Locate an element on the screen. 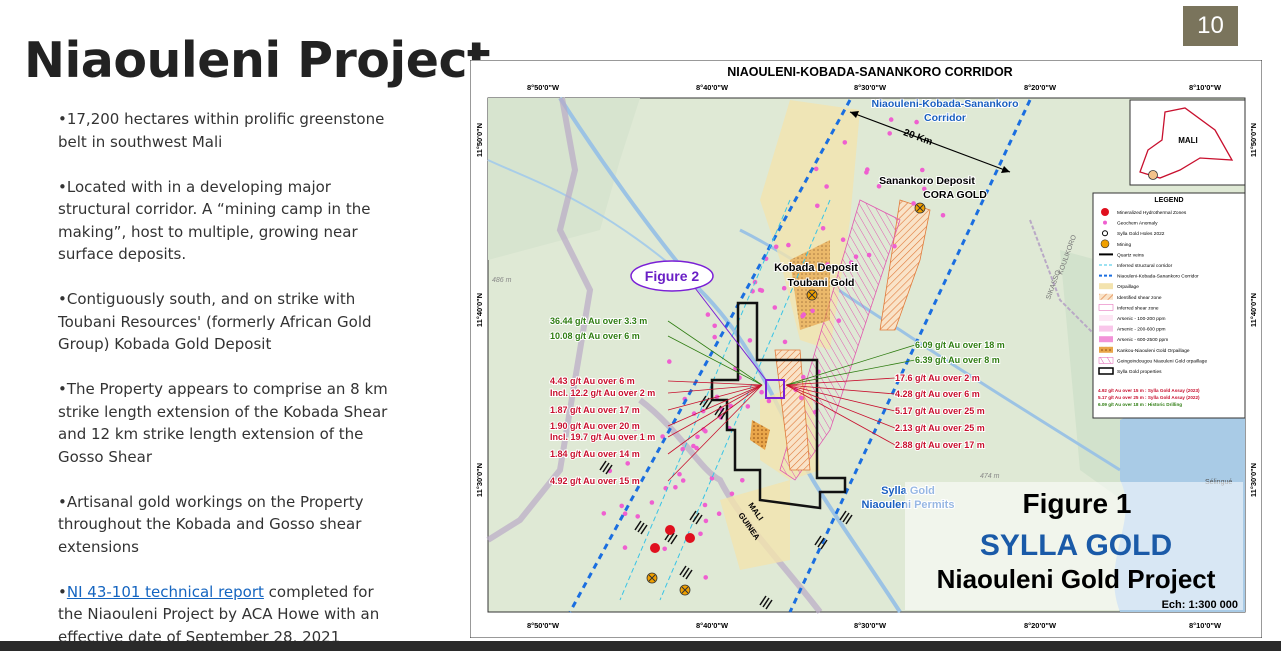 The image size is (1281, 671). deposit-label: Sanankoro Deposit is located at coordinates (927, 181).